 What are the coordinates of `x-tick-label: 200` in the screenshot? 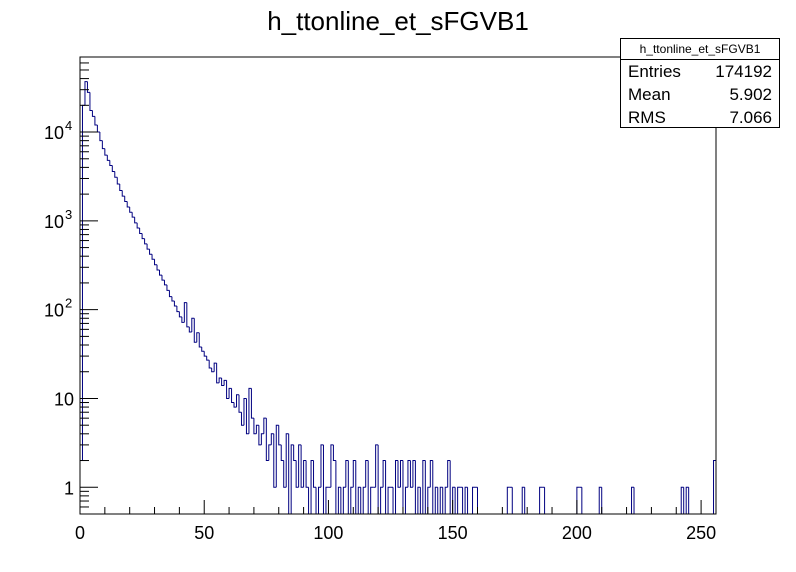 It's located at (577, 533).